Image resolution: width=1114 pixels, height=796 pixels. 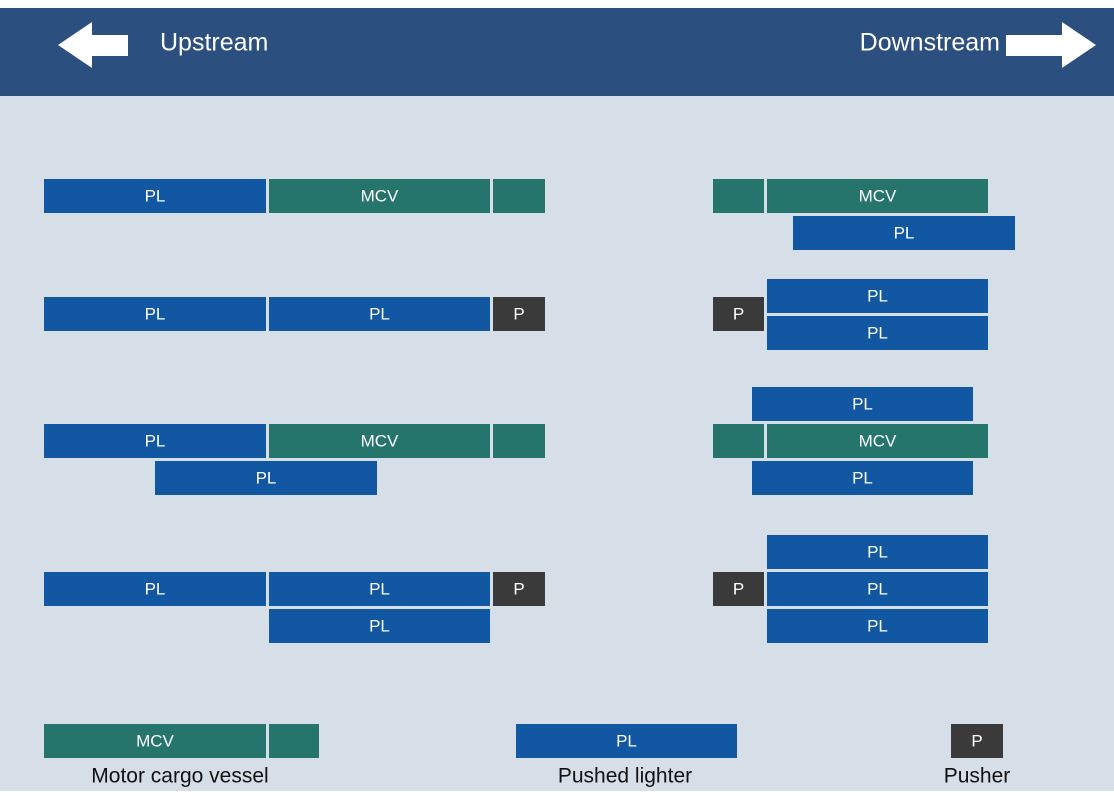 What do you see at coordinates (930, 43) in the screenshot?
I see `downstream-label: Downstream` at bounding box center [930, 43].